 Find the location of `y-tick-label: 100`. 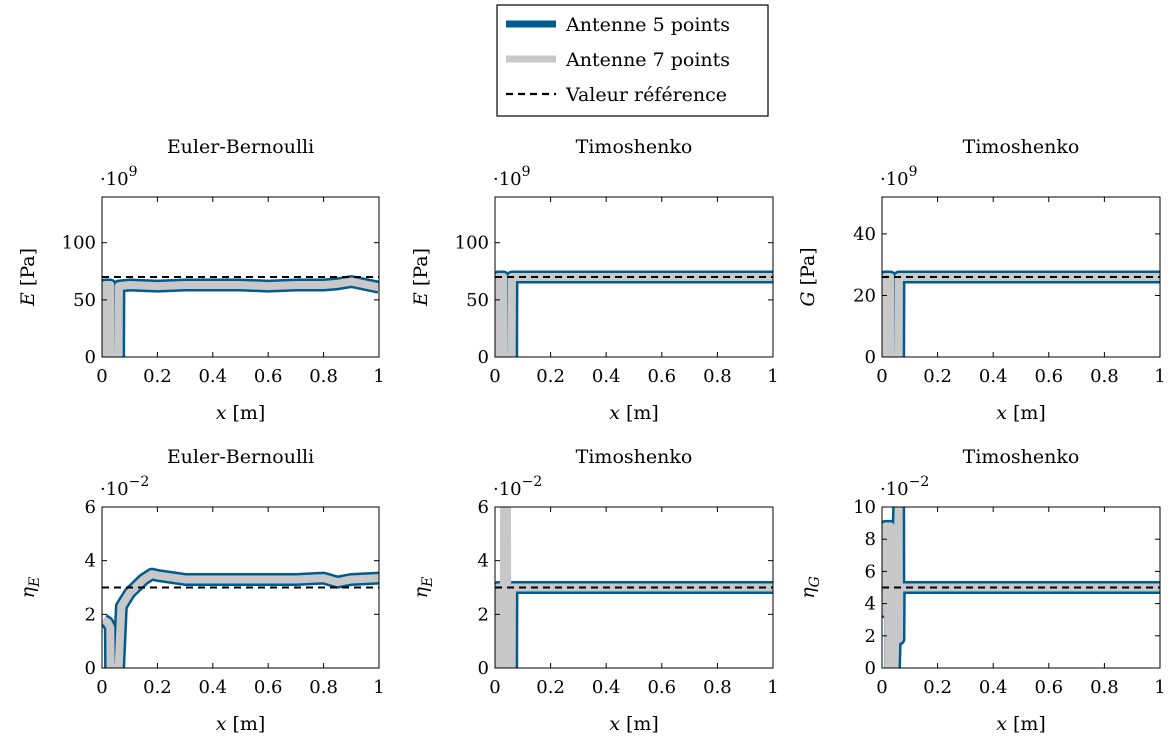

y-tick-label: 100 is located at coordinates (79, 243).